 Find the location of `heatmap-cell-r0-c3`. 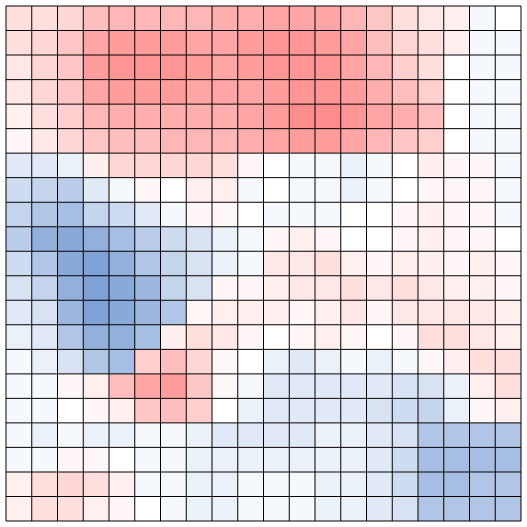

heatmap-cell-r0-c3 is located at coordinates (96, 18).